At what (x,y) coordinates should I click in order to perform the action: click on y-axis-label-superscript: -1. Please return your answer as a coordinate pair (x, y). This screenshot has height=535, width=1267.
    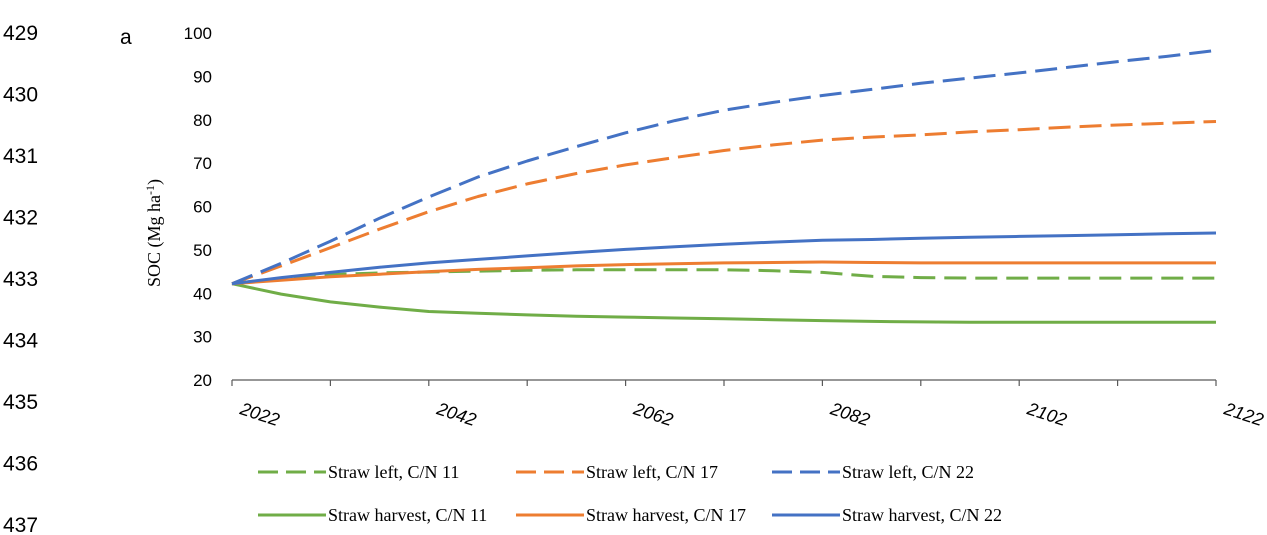
    Looking at the image, I should click on (150, 190).